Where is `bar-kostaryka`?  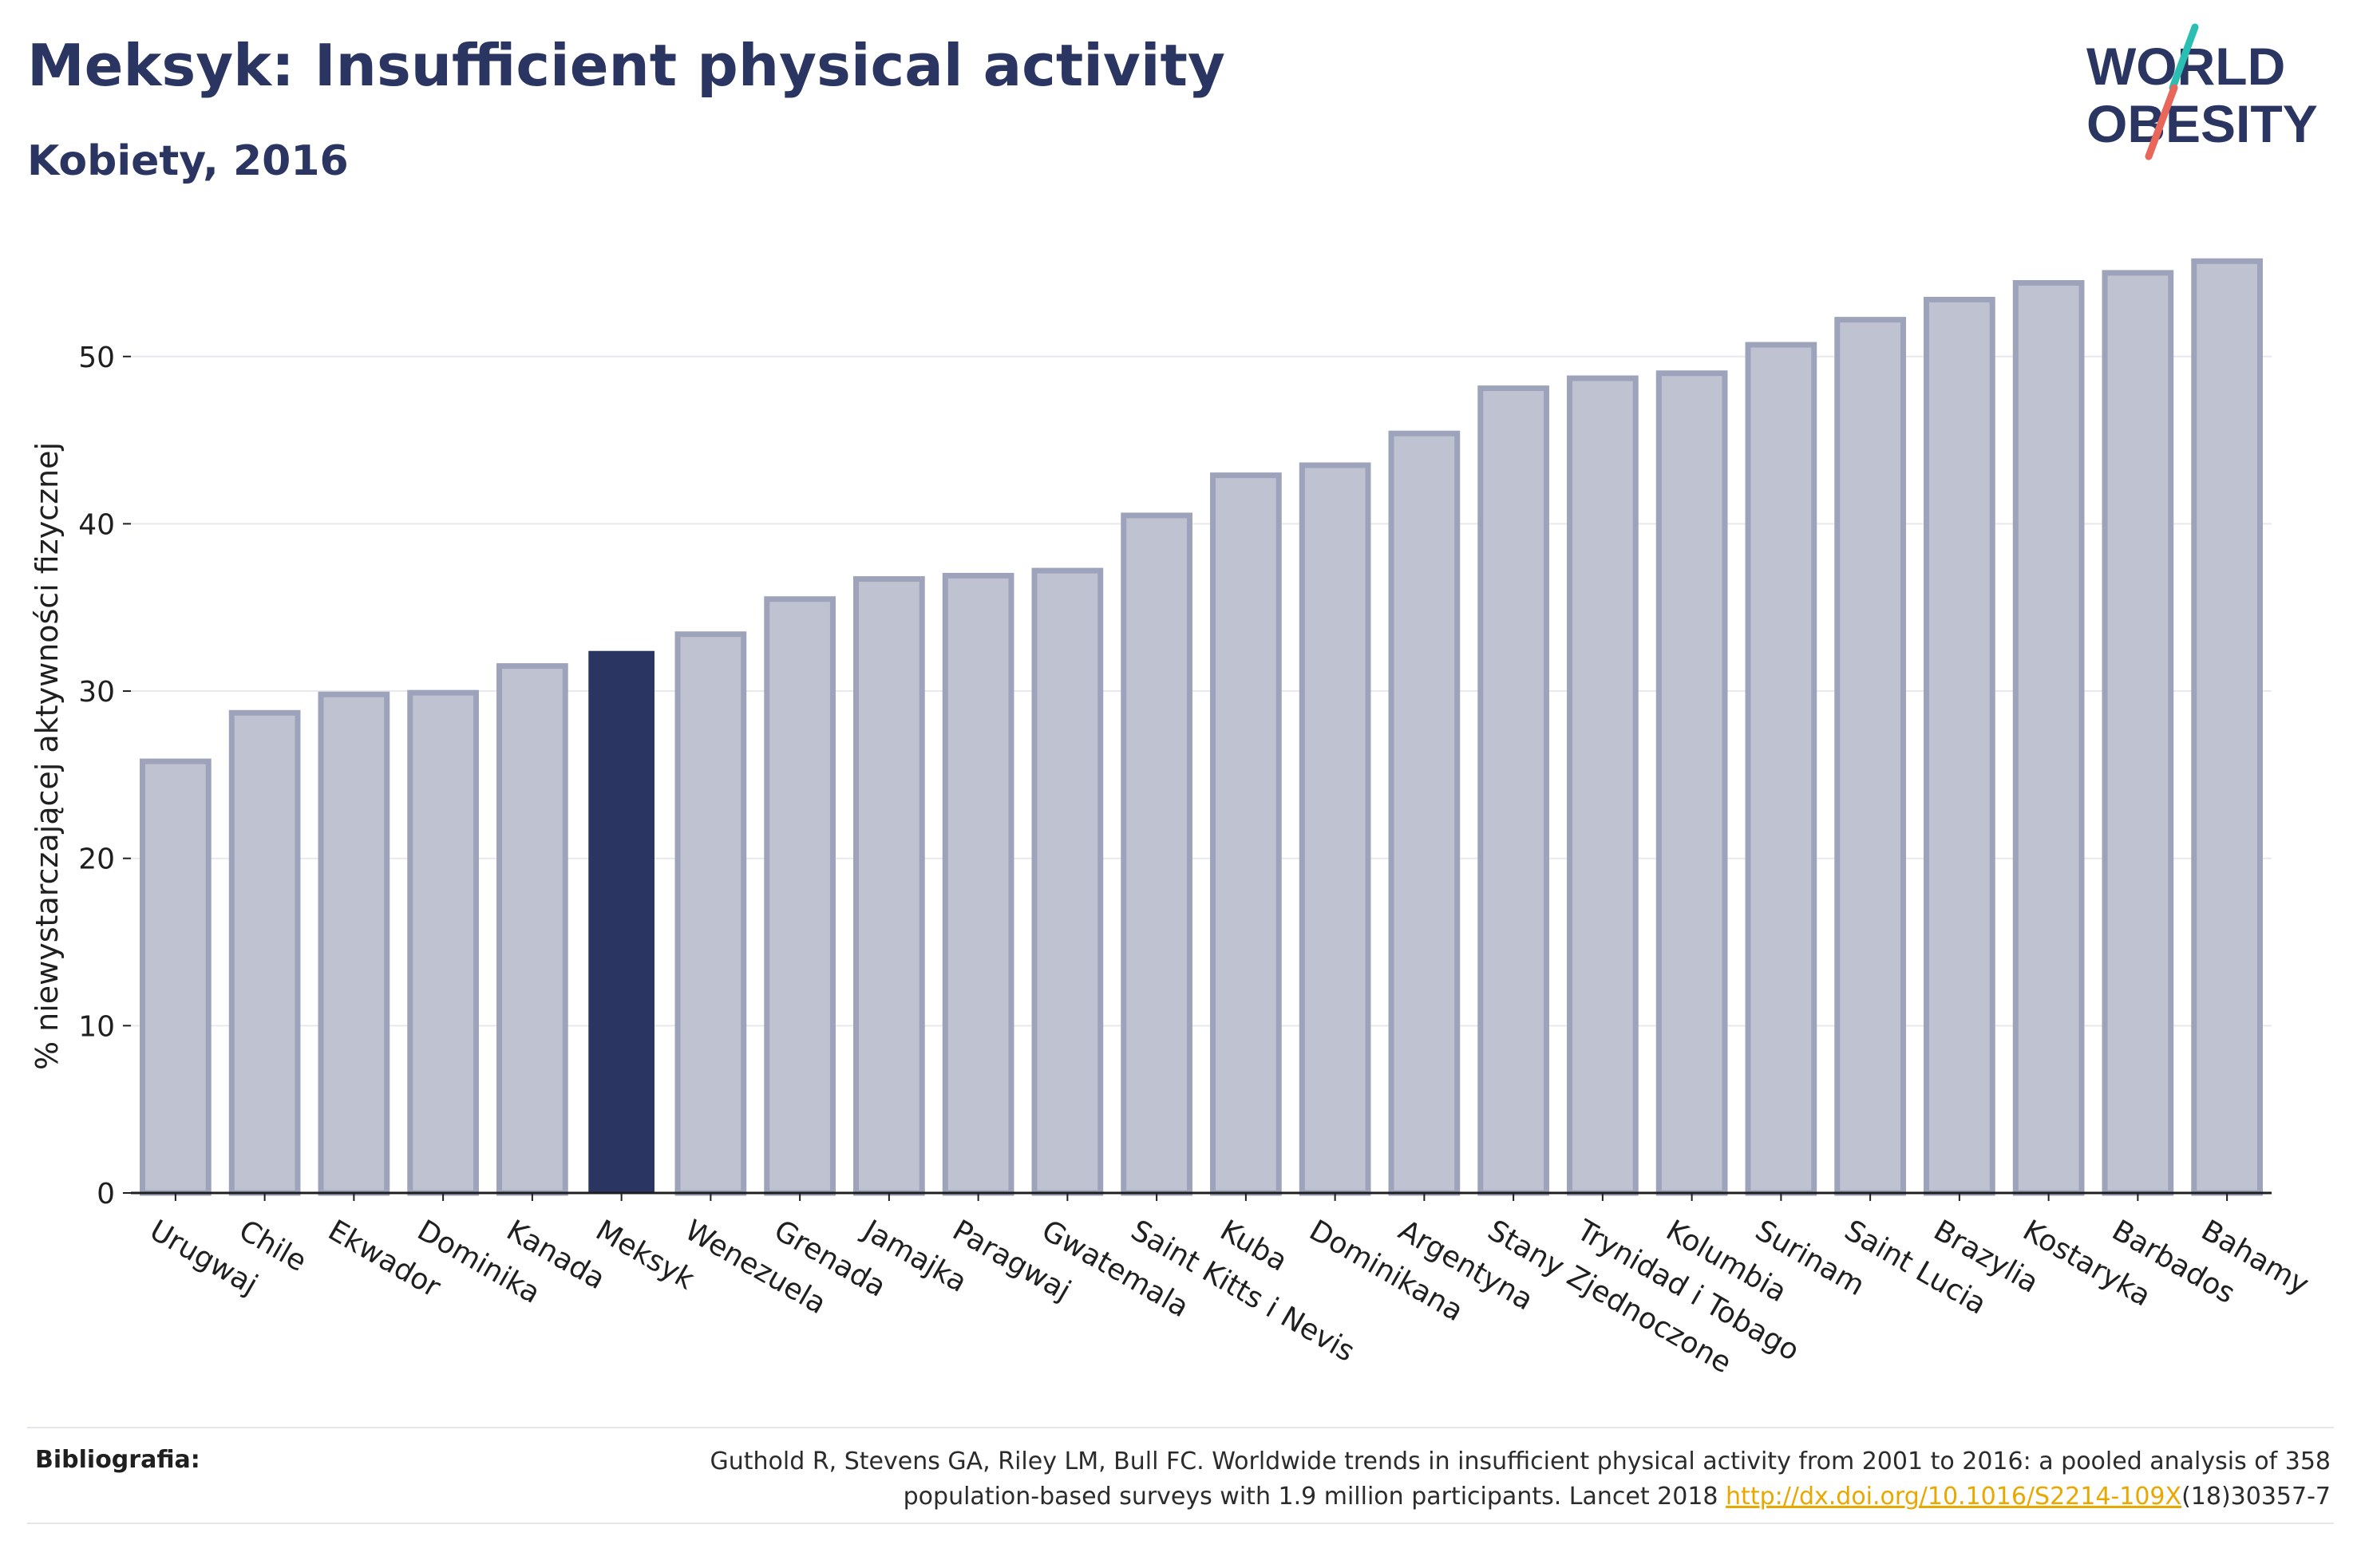
bar-kostaryka is located at coordinates (2048, 738).